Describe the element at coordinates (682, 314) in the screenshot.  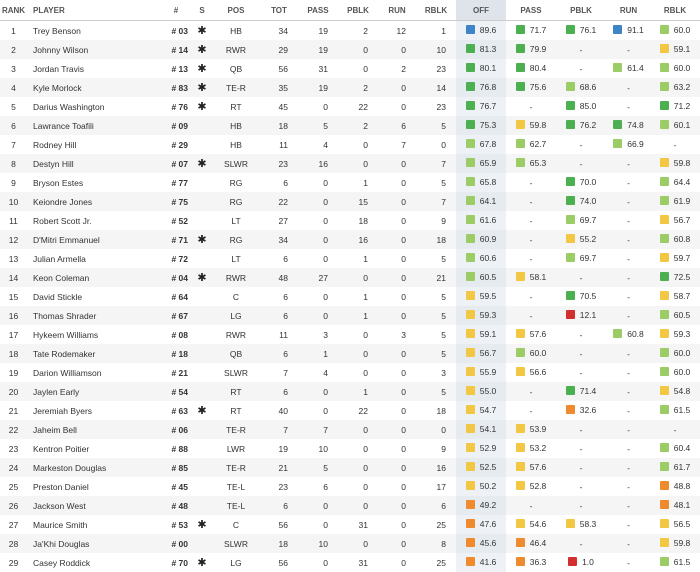
I see `grade-value: 60.5` at that location.